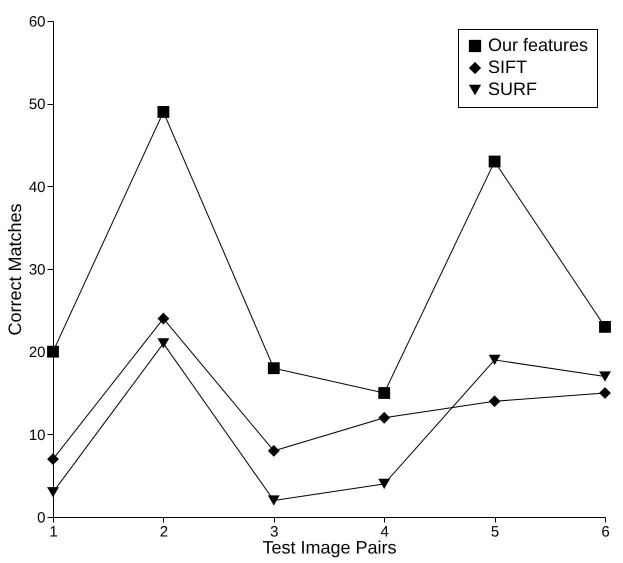 This screenshot has width=623, height=563. Describe the element at coordinates (507, 67) in the screenshot. I see `legend-label: SIFT` at that location.